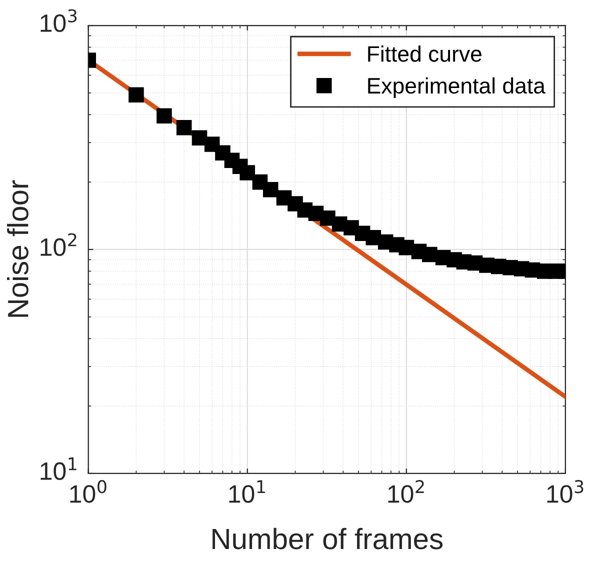 The height and width of the screenshot is (567, 589). I want to click on x-axis-title: Number of frames, so click(327, 539).